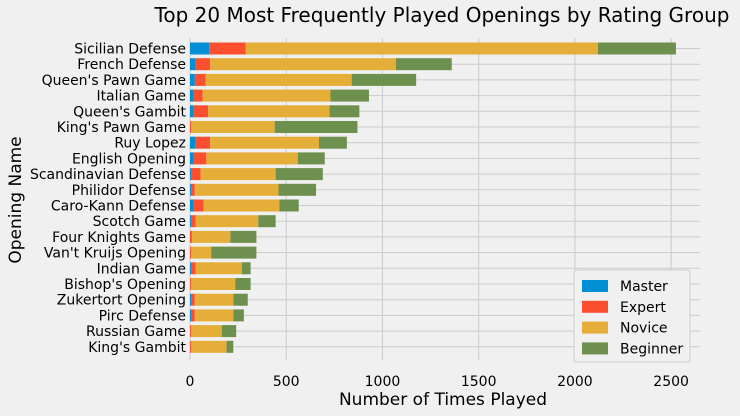 This screenshot has width=740, height=416. What do you see at coordinates (114, 81) in the screenshot?
I see `y-tick-label: Queen's Pawn Game` at bounding box center [114, 81].